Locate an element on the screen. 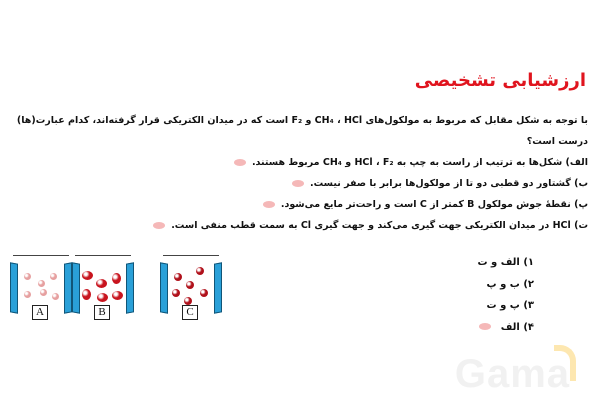 The height and width of the screenshot is (400, 600). choice-text: الف و ت is located at coordinates (498, 262).